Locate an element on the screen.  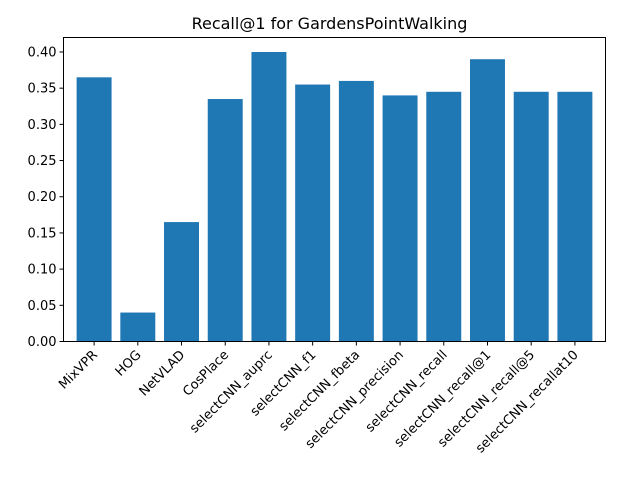
x-tick-label: NetVLAD is located at coordinates (163, 374).